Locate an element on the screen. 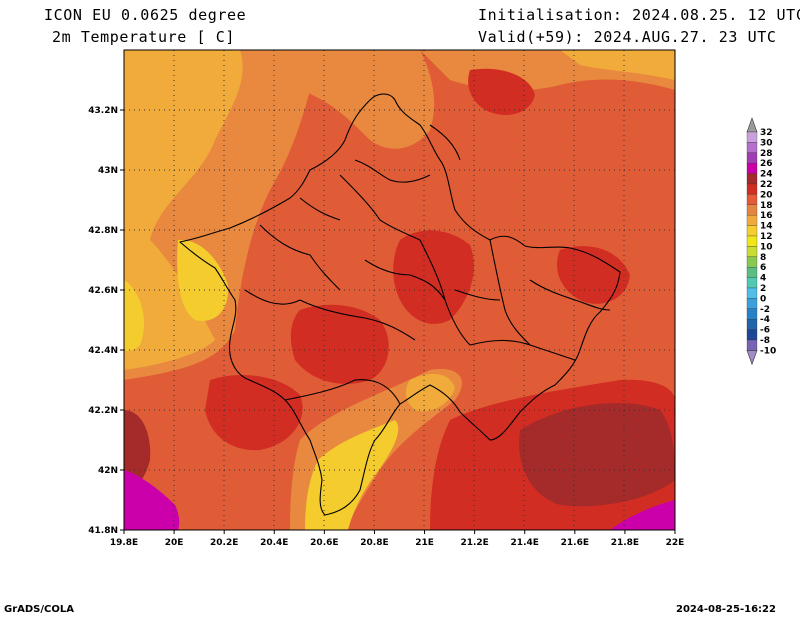 The width and height of the screenshot is (800, 618). lon-tick-label: 21E is located at coordinates (424, 543).